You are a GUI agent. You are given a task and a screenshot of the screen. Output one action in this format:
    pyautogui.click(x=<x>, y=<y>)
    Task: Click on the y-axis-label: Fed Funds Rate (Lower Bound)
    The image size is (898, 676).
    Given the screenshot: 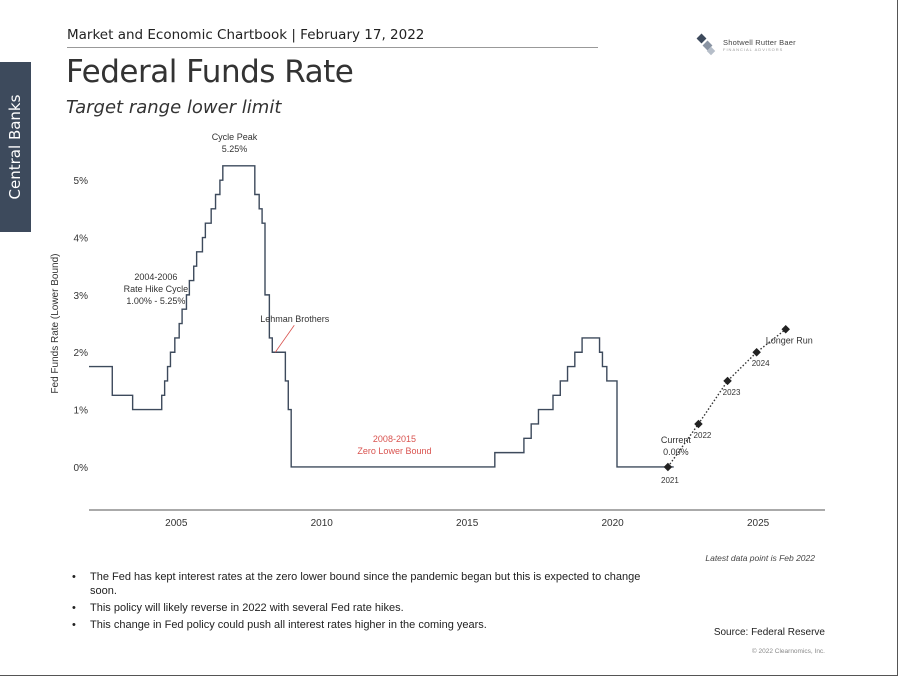 What is the action you would take?
    pyautogui.click(x=55, y=324)
    